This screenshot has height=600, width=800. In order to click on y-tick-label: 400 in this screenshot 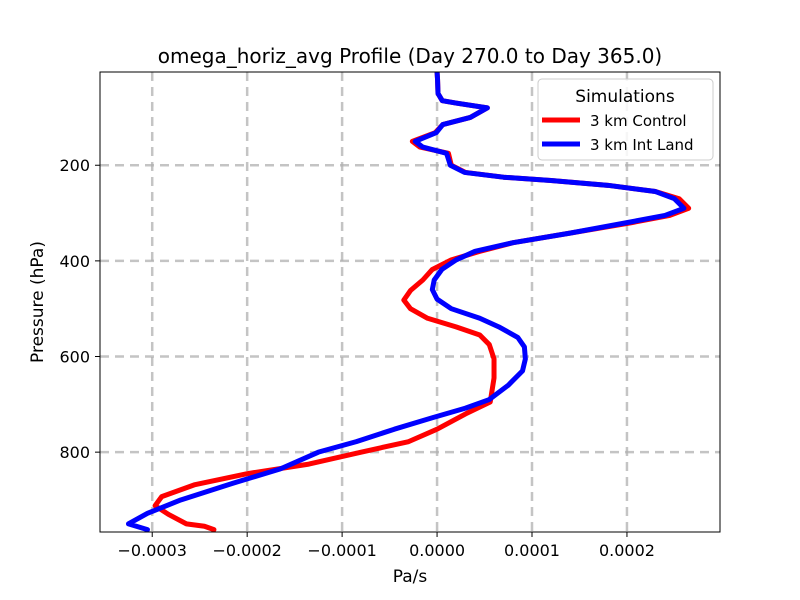, I will do `click(74, 261)`.